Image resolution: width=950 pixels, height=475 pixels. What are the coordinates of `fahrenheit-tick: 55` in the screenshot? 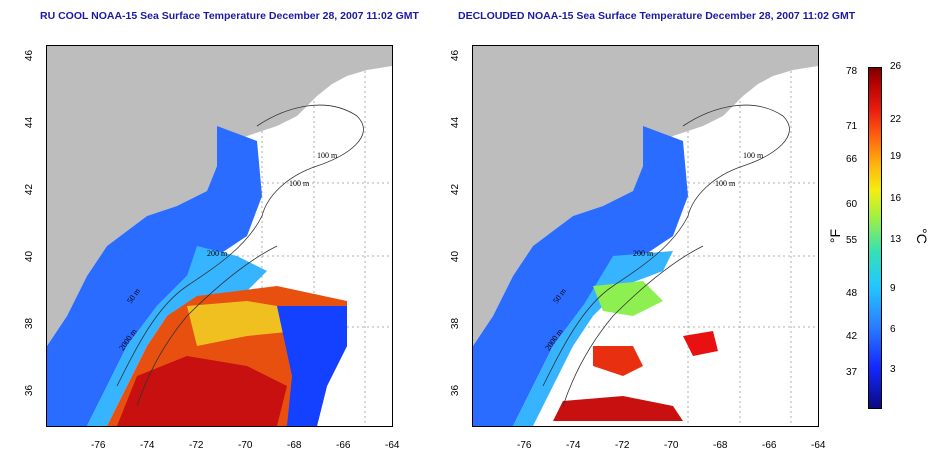 It's located at (852, 240).